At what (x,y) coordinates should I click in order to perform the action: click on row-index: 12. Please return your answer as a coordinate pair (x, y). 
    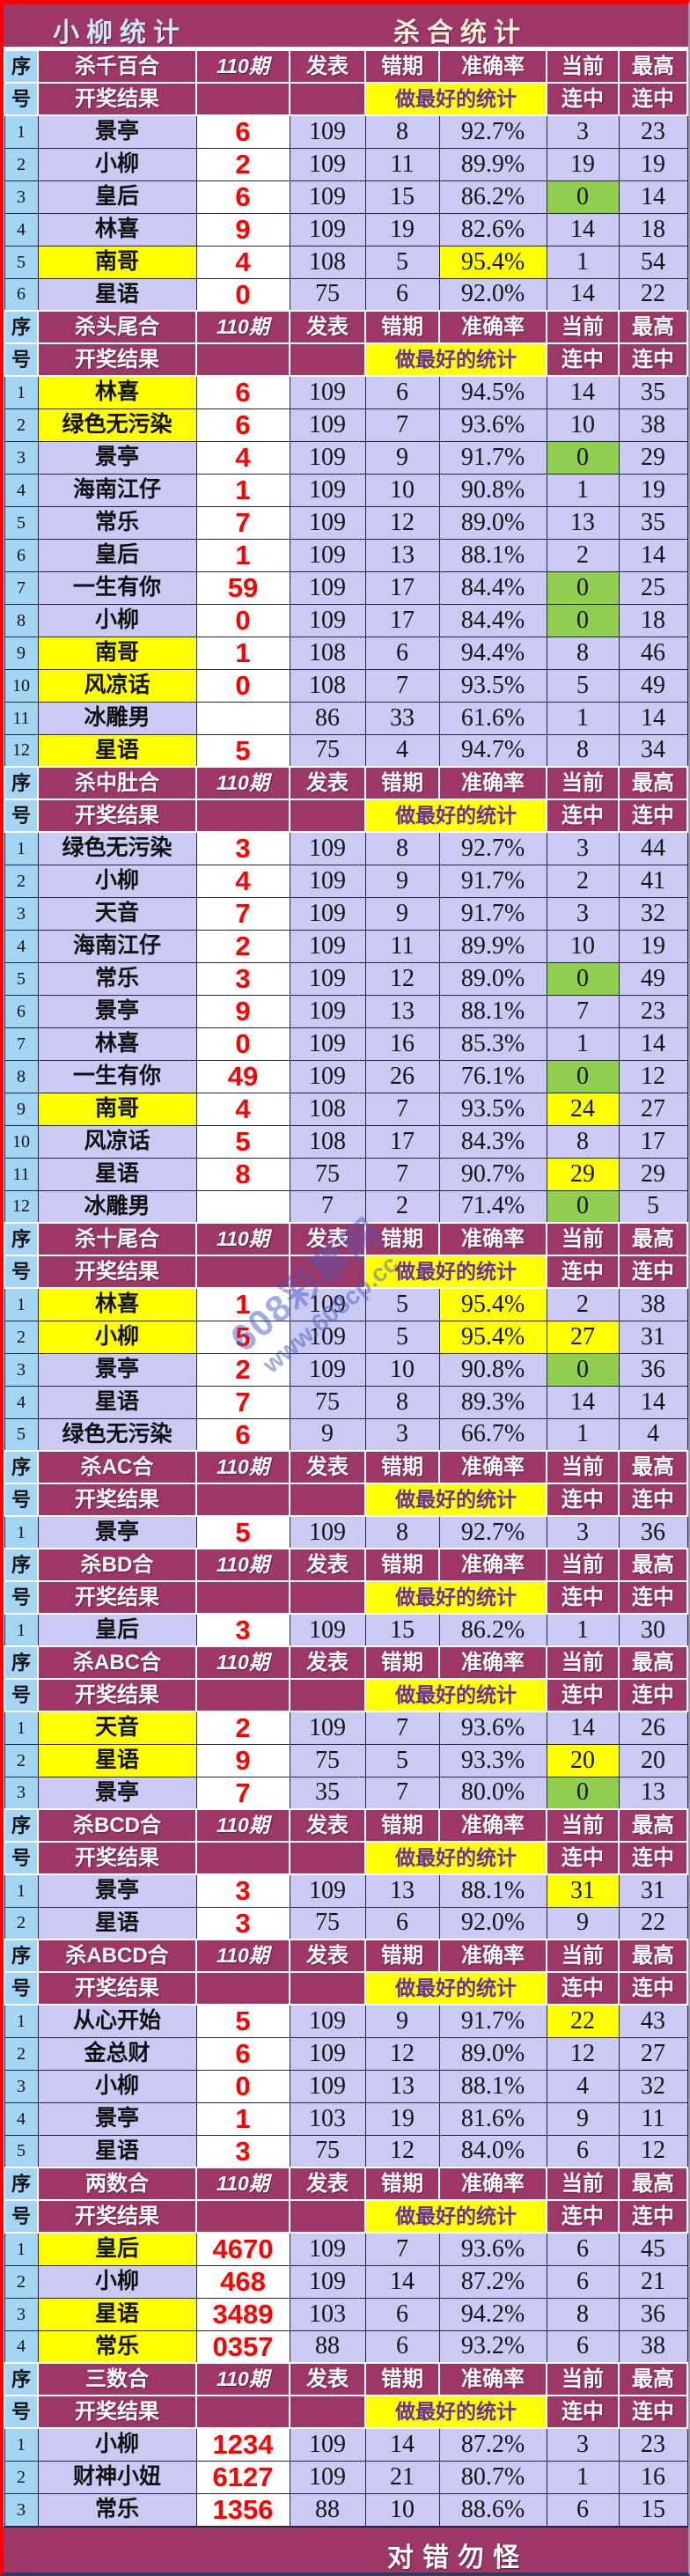
    Looking at the image, I should click on (21, 1207).